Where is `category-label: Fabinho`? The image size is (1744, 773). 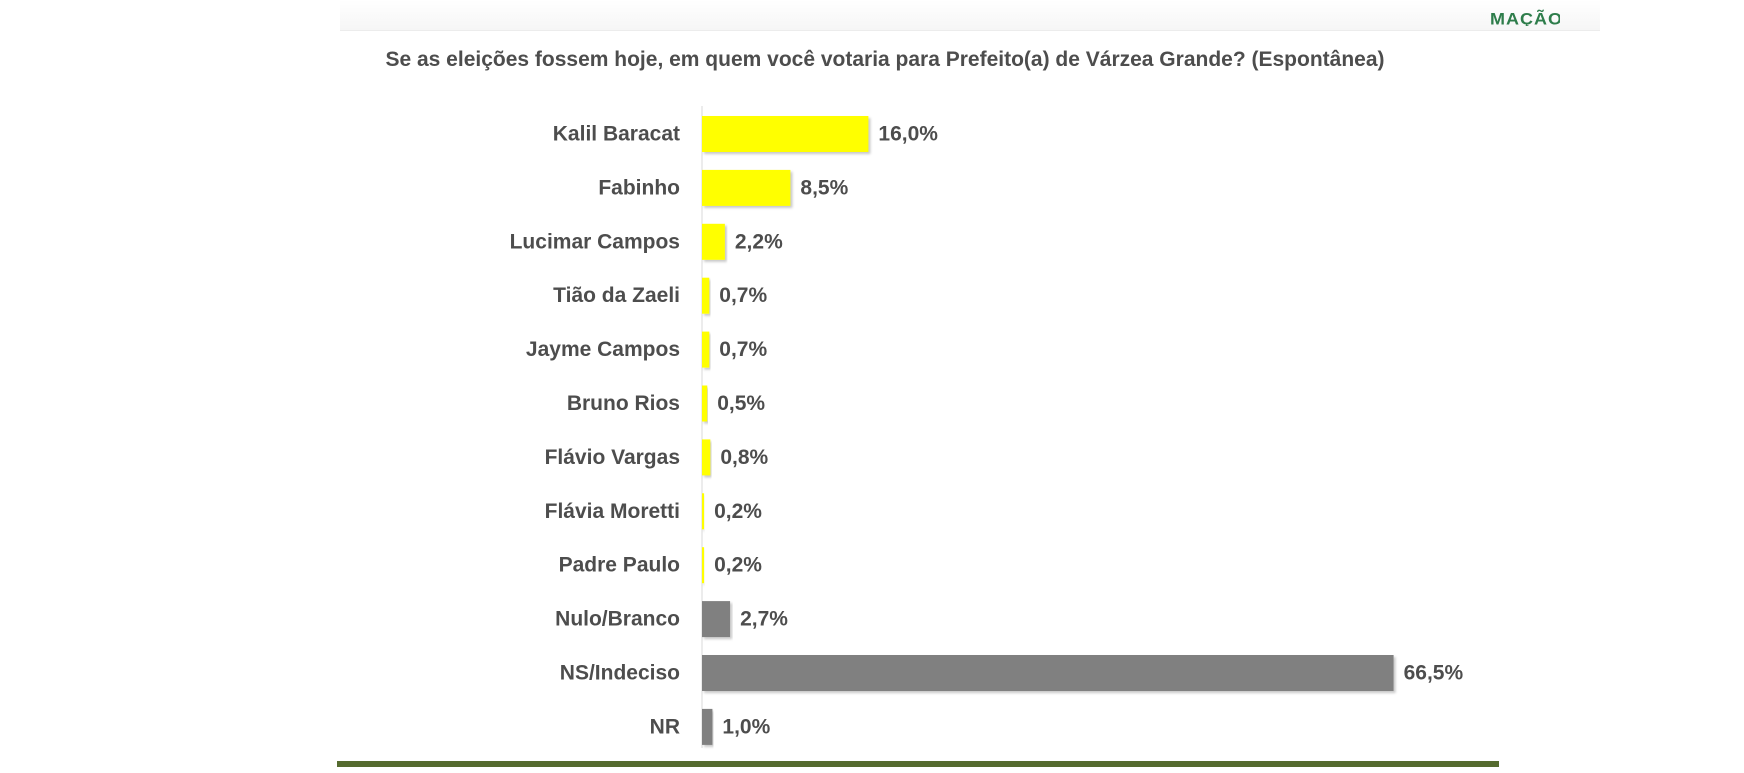
category-label: Fabinho is located at coordinates (639, 187).